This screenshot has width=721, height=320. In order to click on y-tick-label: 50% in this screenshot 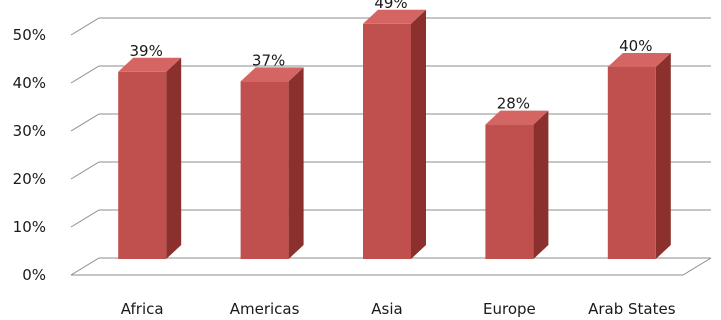, I will do `click(29, 35)`.